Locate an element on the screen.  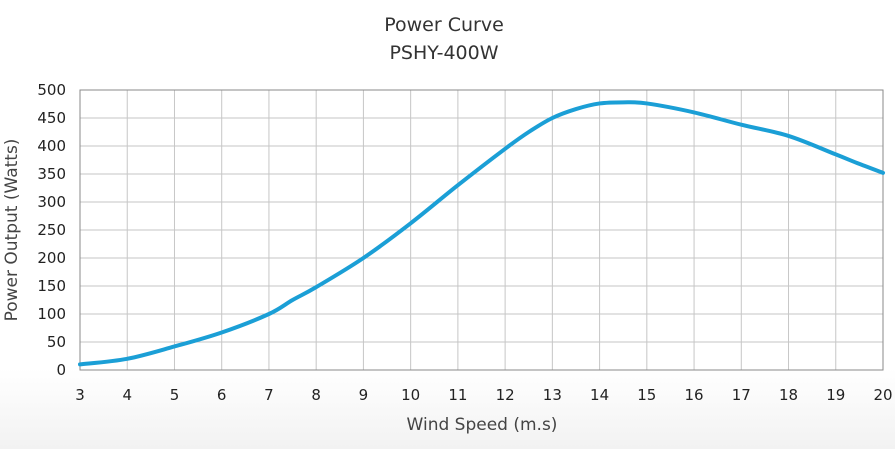
y-tick-label: 150 is located at coordinates (51, 286).